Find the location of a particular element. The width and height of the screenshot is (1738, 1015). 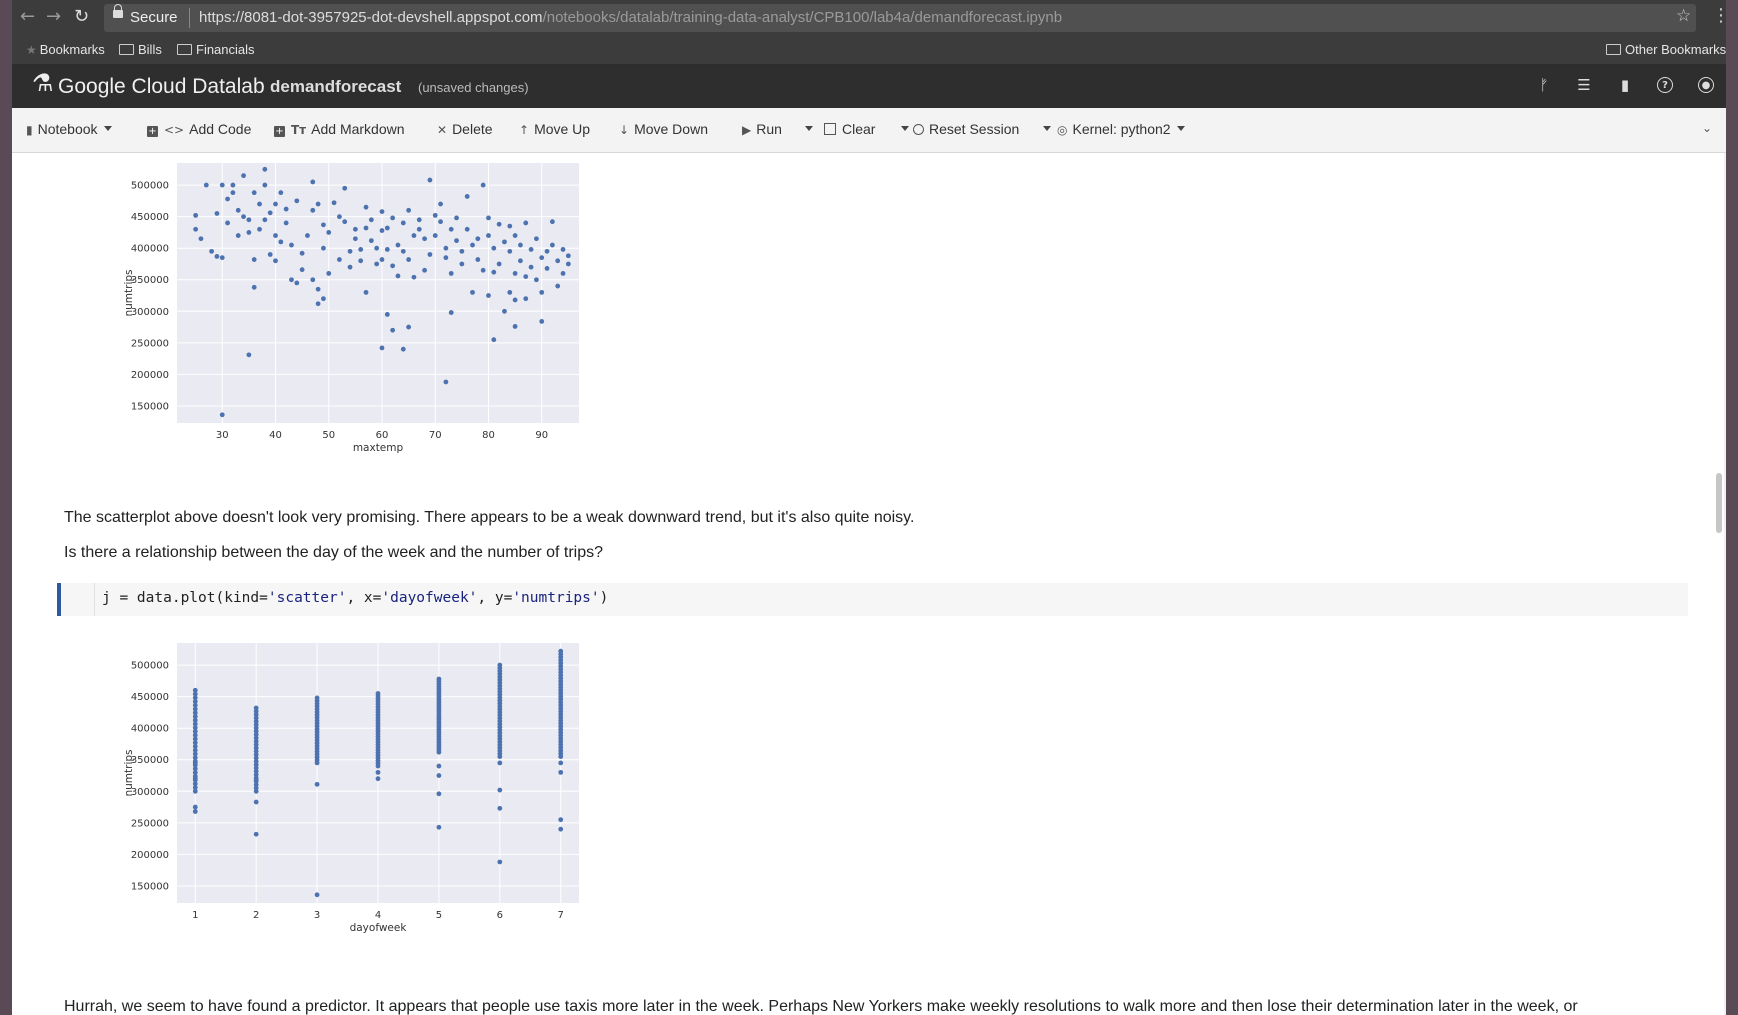

back-arrow-icon: ← is located at coordinates (28, 16).